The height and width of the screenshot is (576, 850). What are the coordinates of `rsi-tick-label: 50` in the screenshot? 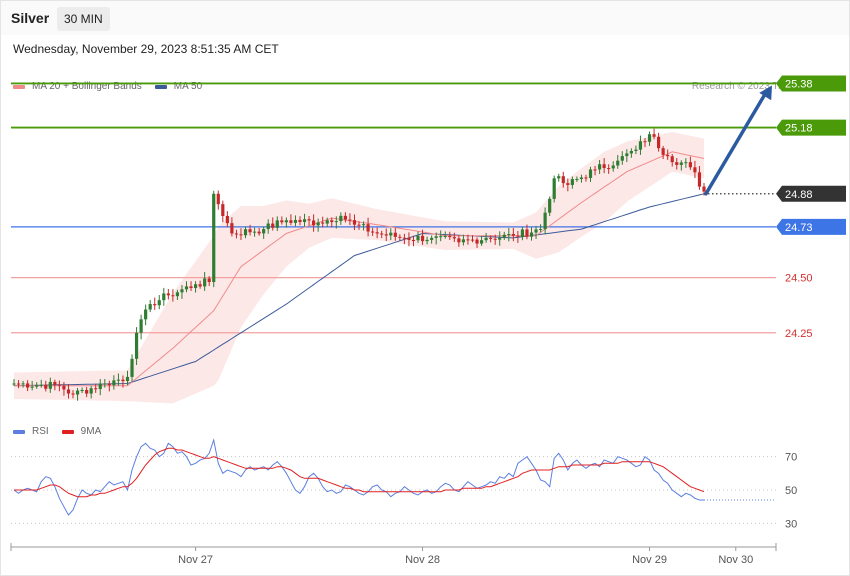 It's located at (791, 491).